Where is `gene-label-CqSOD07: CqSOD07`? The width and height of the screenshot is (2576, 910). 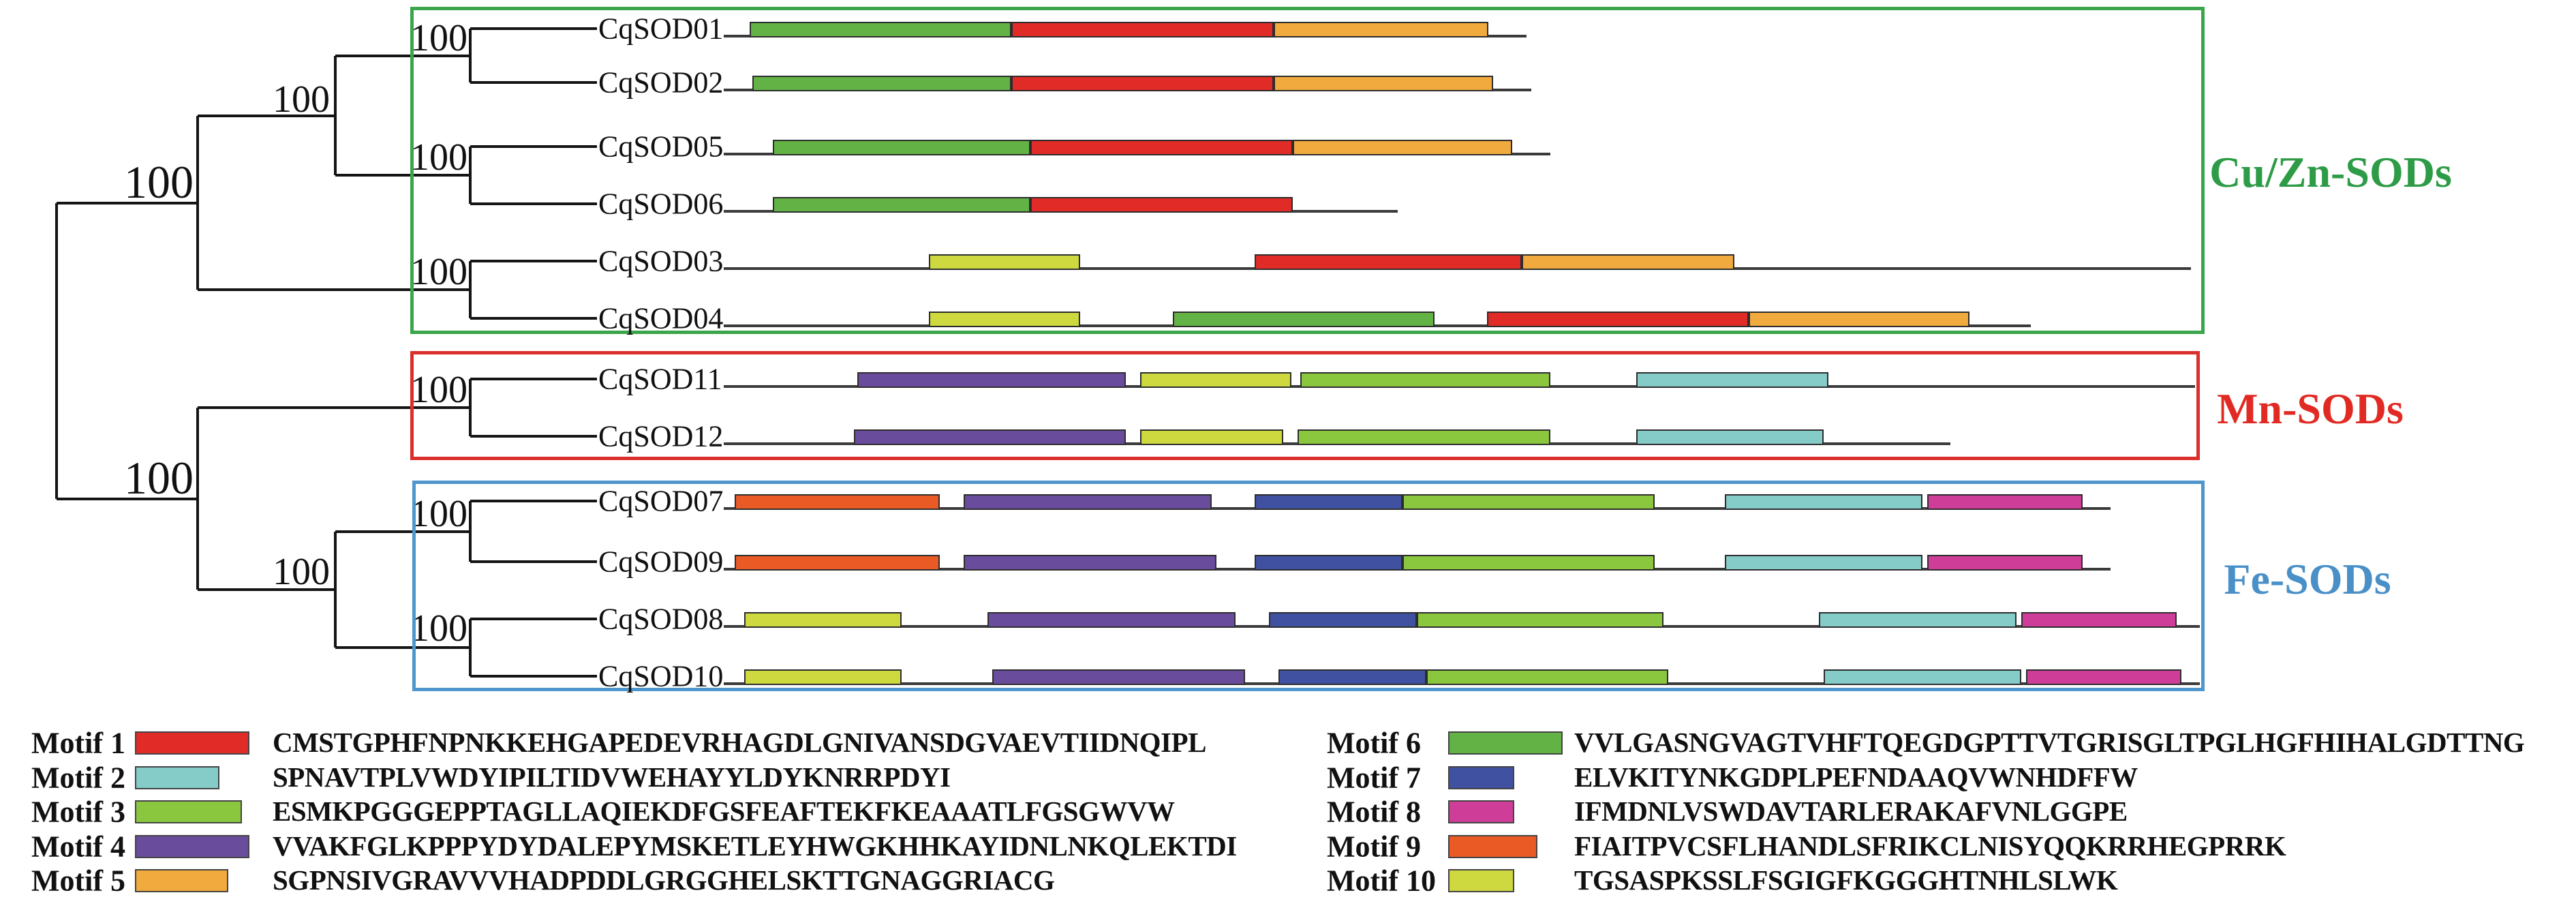 gene-label-CqSOD07: CqSOD07 is located at coordinates (661, 501).